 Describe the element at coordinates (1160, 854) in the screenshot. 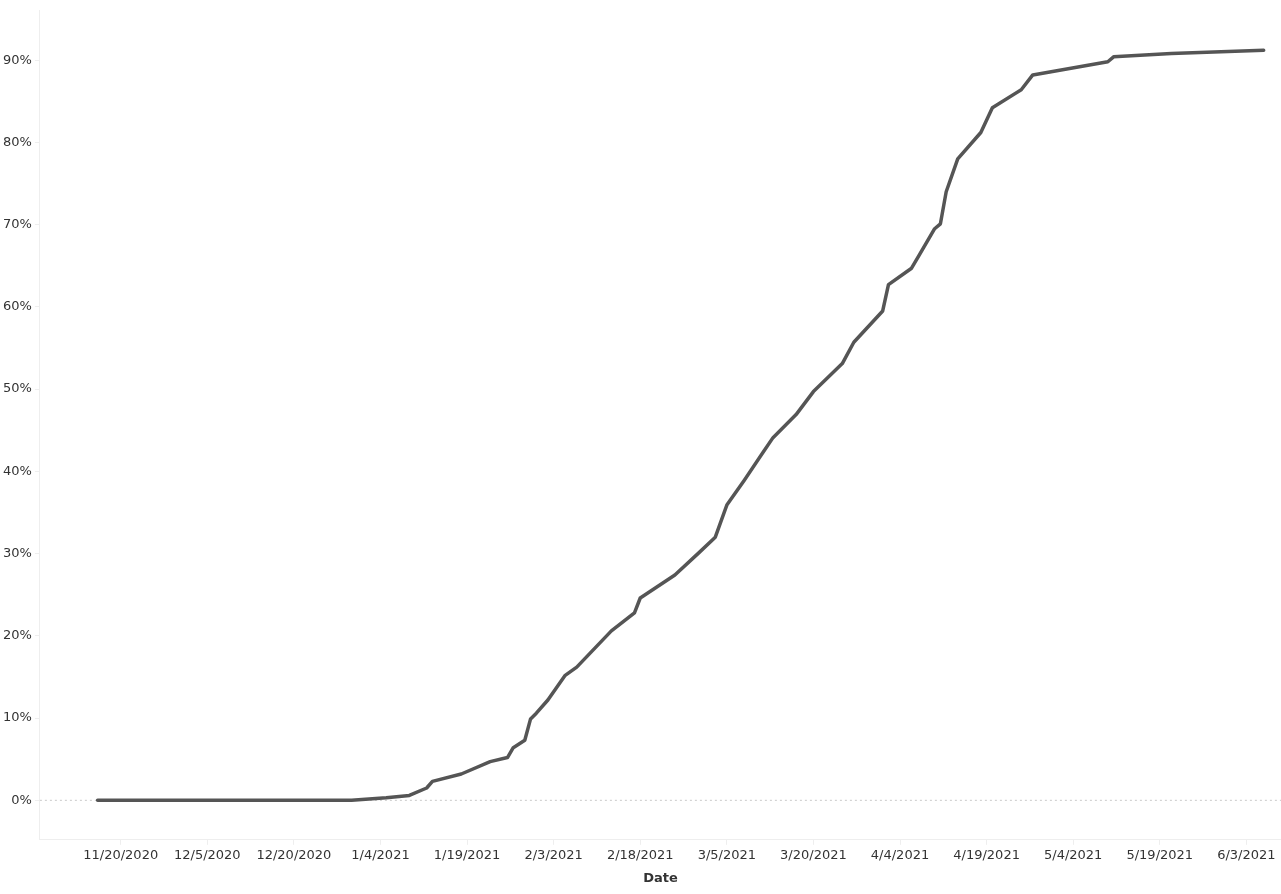

I see `x-tick-label: 5/19/2021` at that location.